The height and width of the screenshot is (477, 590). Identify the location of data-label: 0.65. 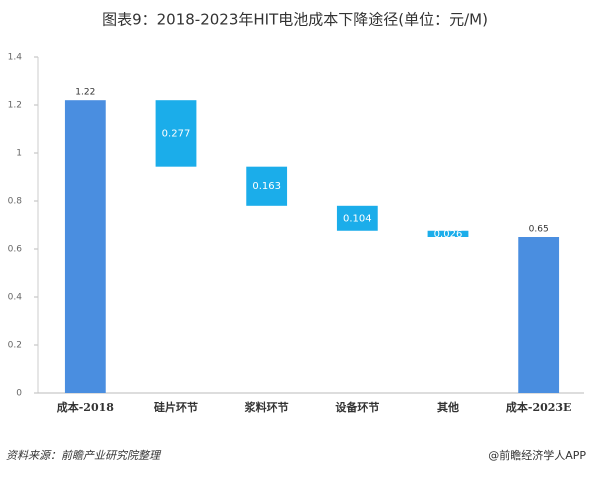
(539, 230).